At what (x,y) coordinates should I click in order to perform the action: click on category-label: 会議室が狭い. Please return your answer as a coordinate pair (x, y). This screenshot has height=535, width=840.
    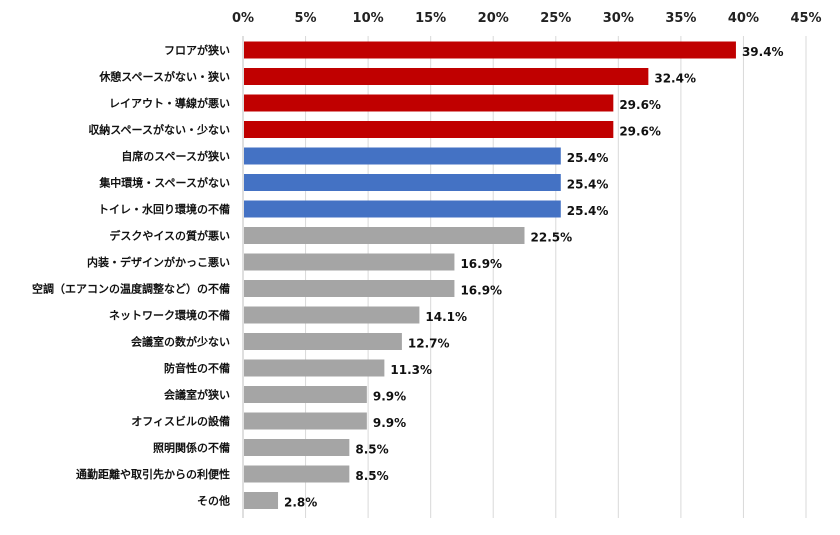
    Looking at the image, I should click on (197, 395).